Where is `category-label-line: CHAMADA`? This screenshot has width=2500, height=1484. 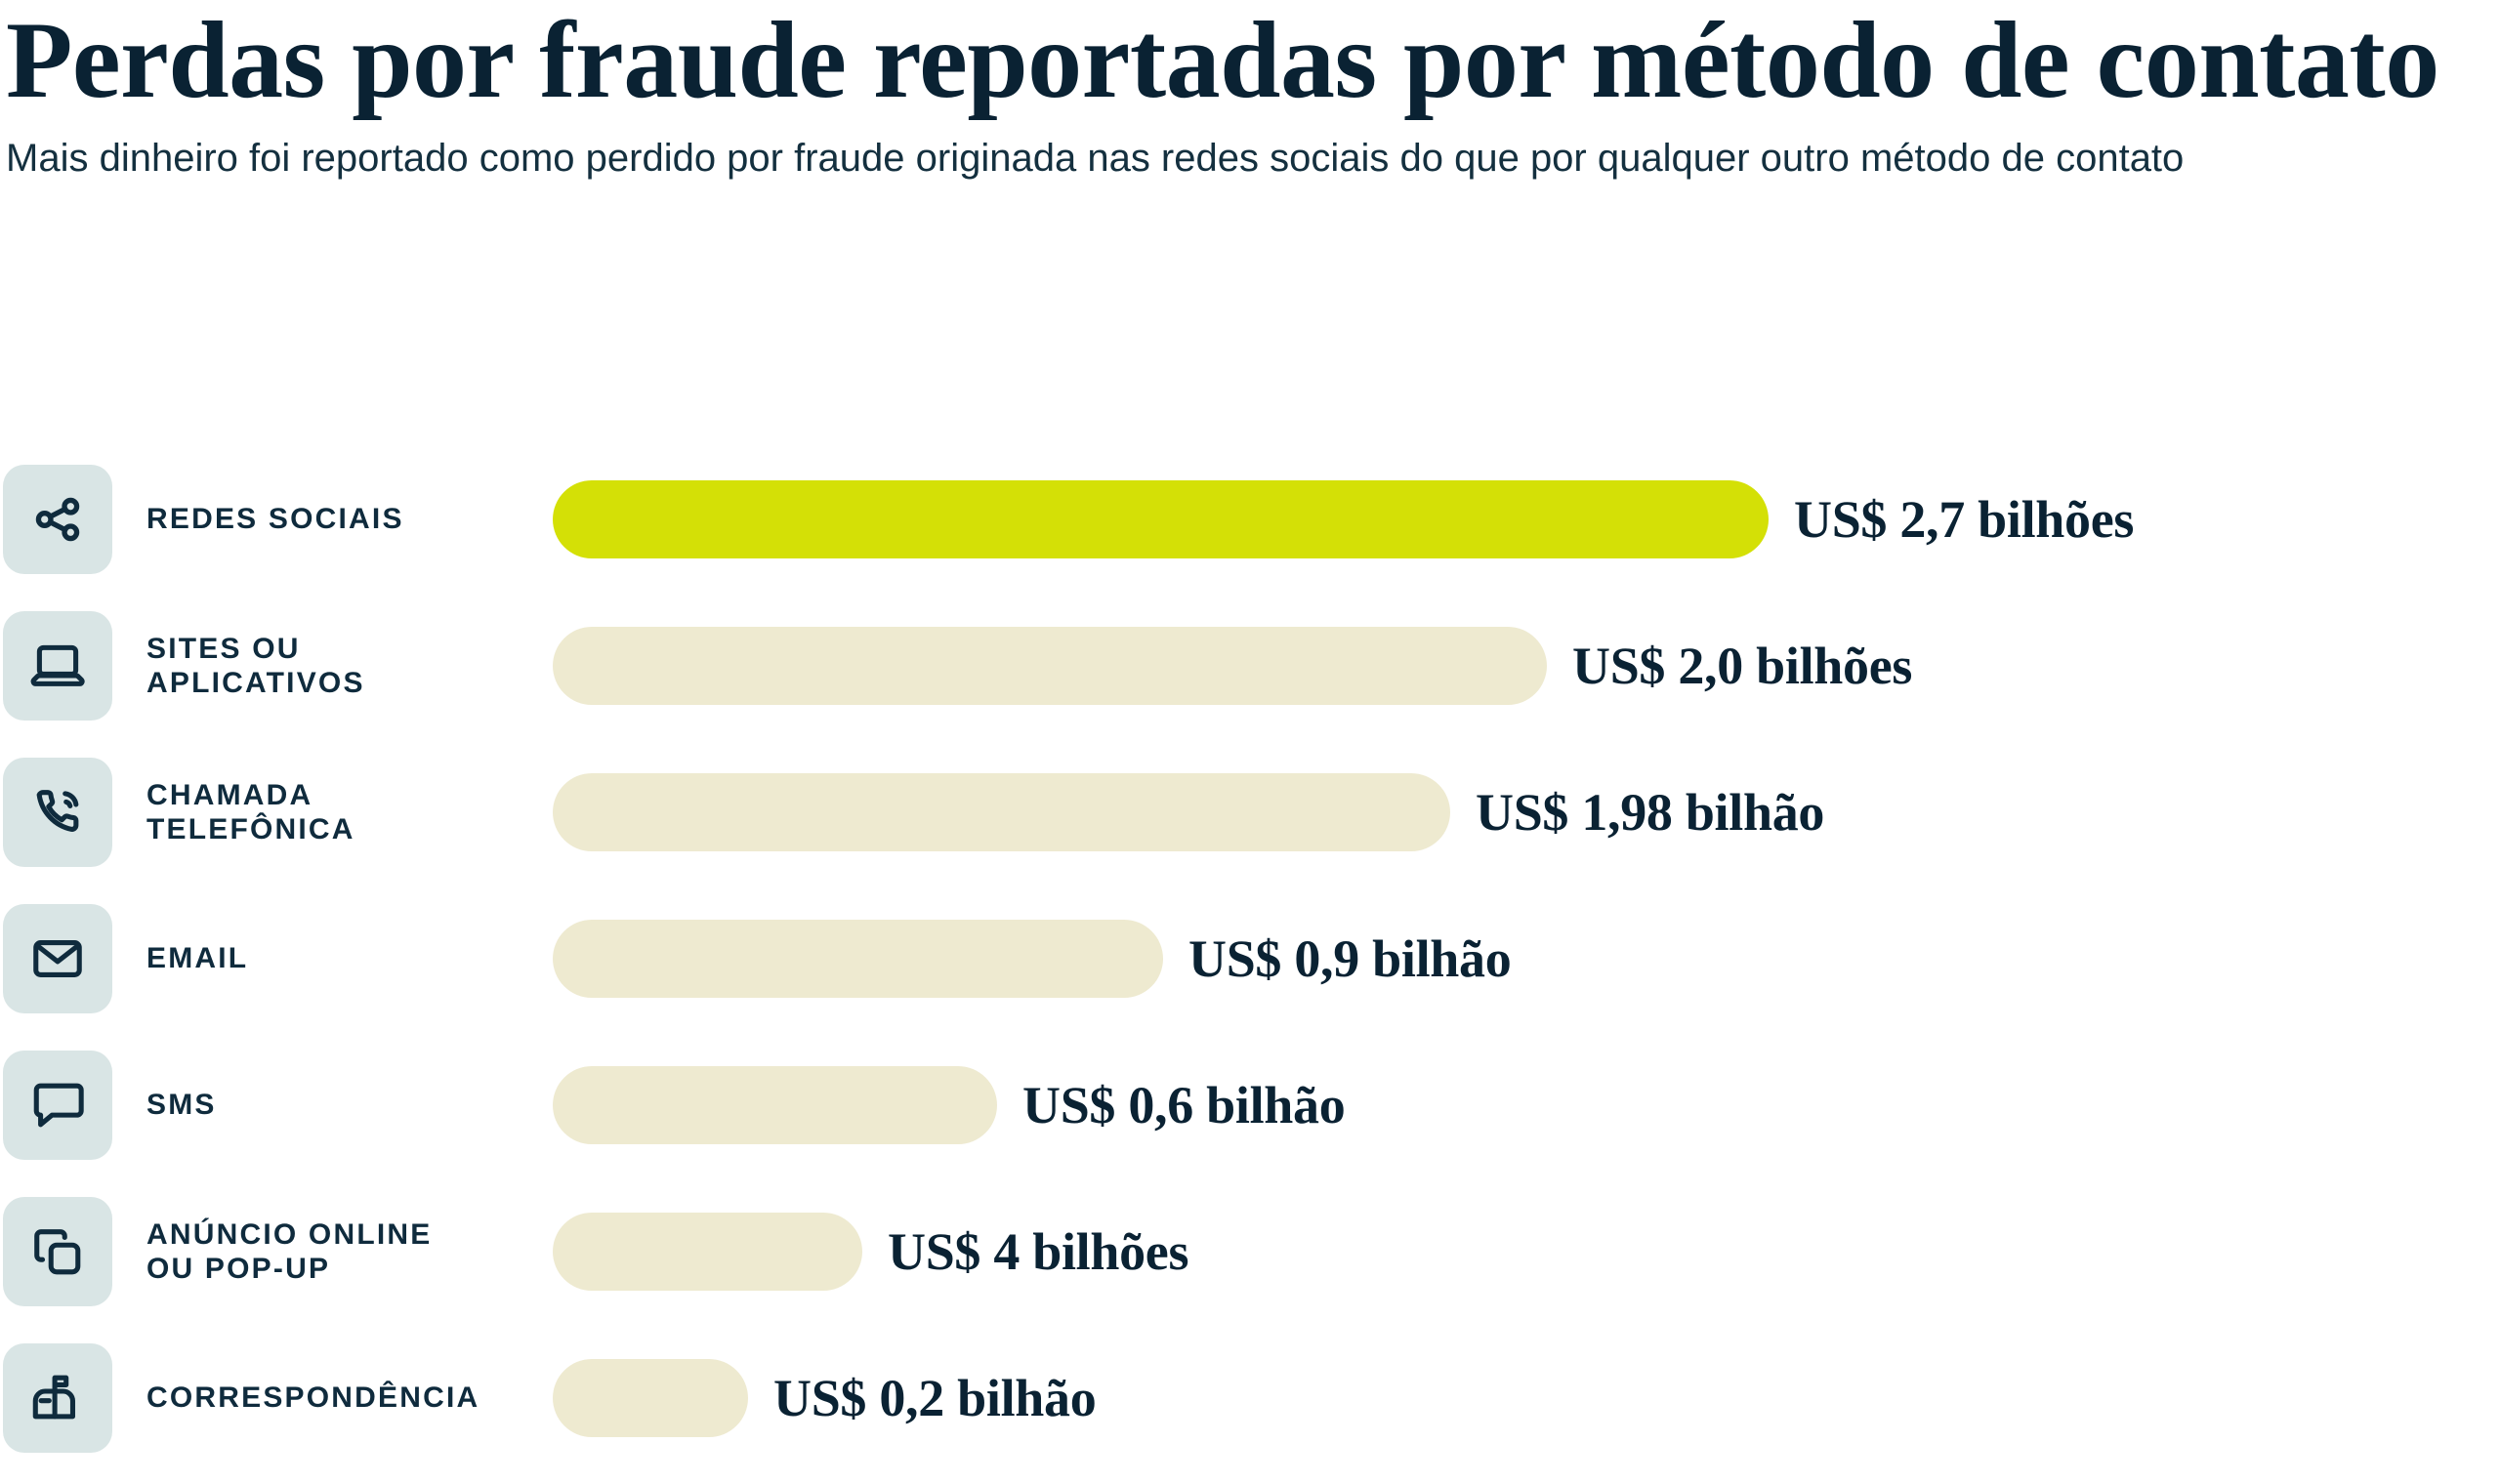 category-label-line: CHAMADA is located at coordinates (229, 795).